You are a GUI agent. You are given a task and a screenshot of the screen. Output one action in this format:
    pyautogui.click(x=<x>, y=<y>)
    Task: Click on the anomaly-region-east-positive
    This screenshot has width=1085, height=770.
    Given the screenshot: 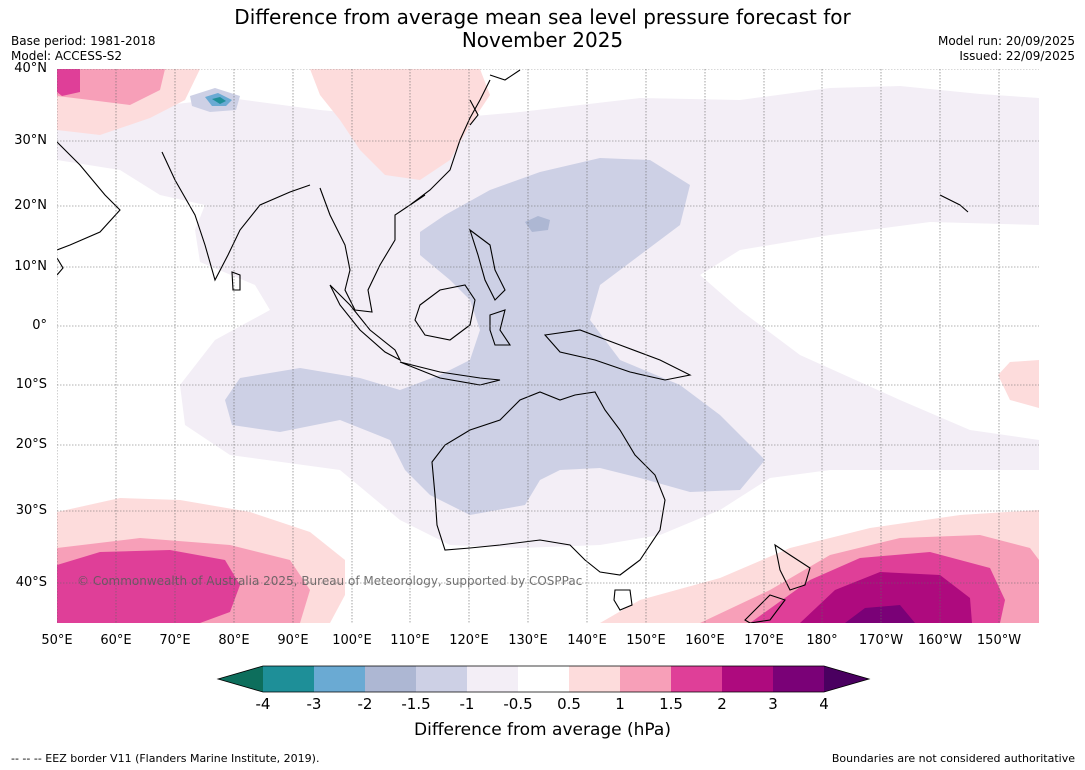 What is the action you would take?
    pyautogui.click(x=1018, y=384)
    